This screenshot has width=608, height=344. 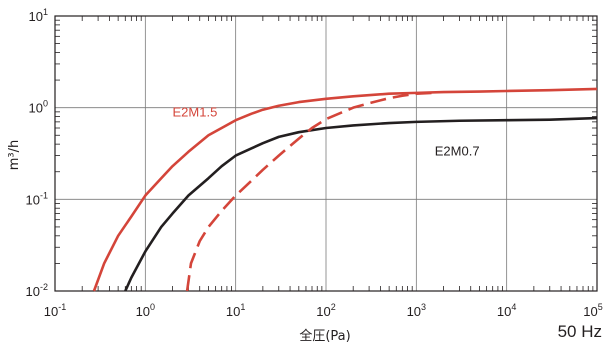 What do you see at coordinates (37, 290) in the screenshot?
I see `y-tick-label: 10⁻²` at bounding box center [37, 290].